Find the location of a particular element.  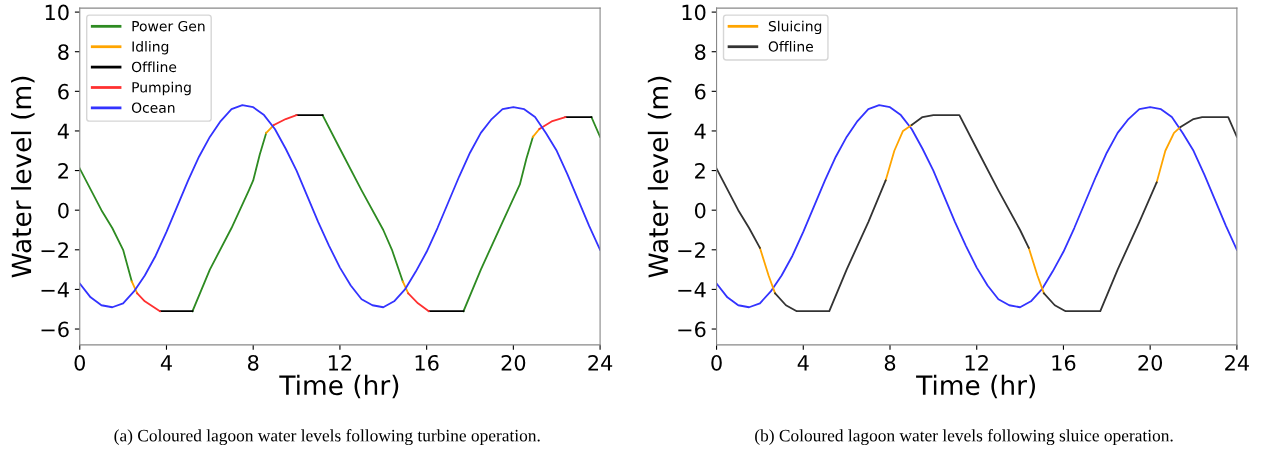

legend-label: Pumping is located at coordinates (161, 88).